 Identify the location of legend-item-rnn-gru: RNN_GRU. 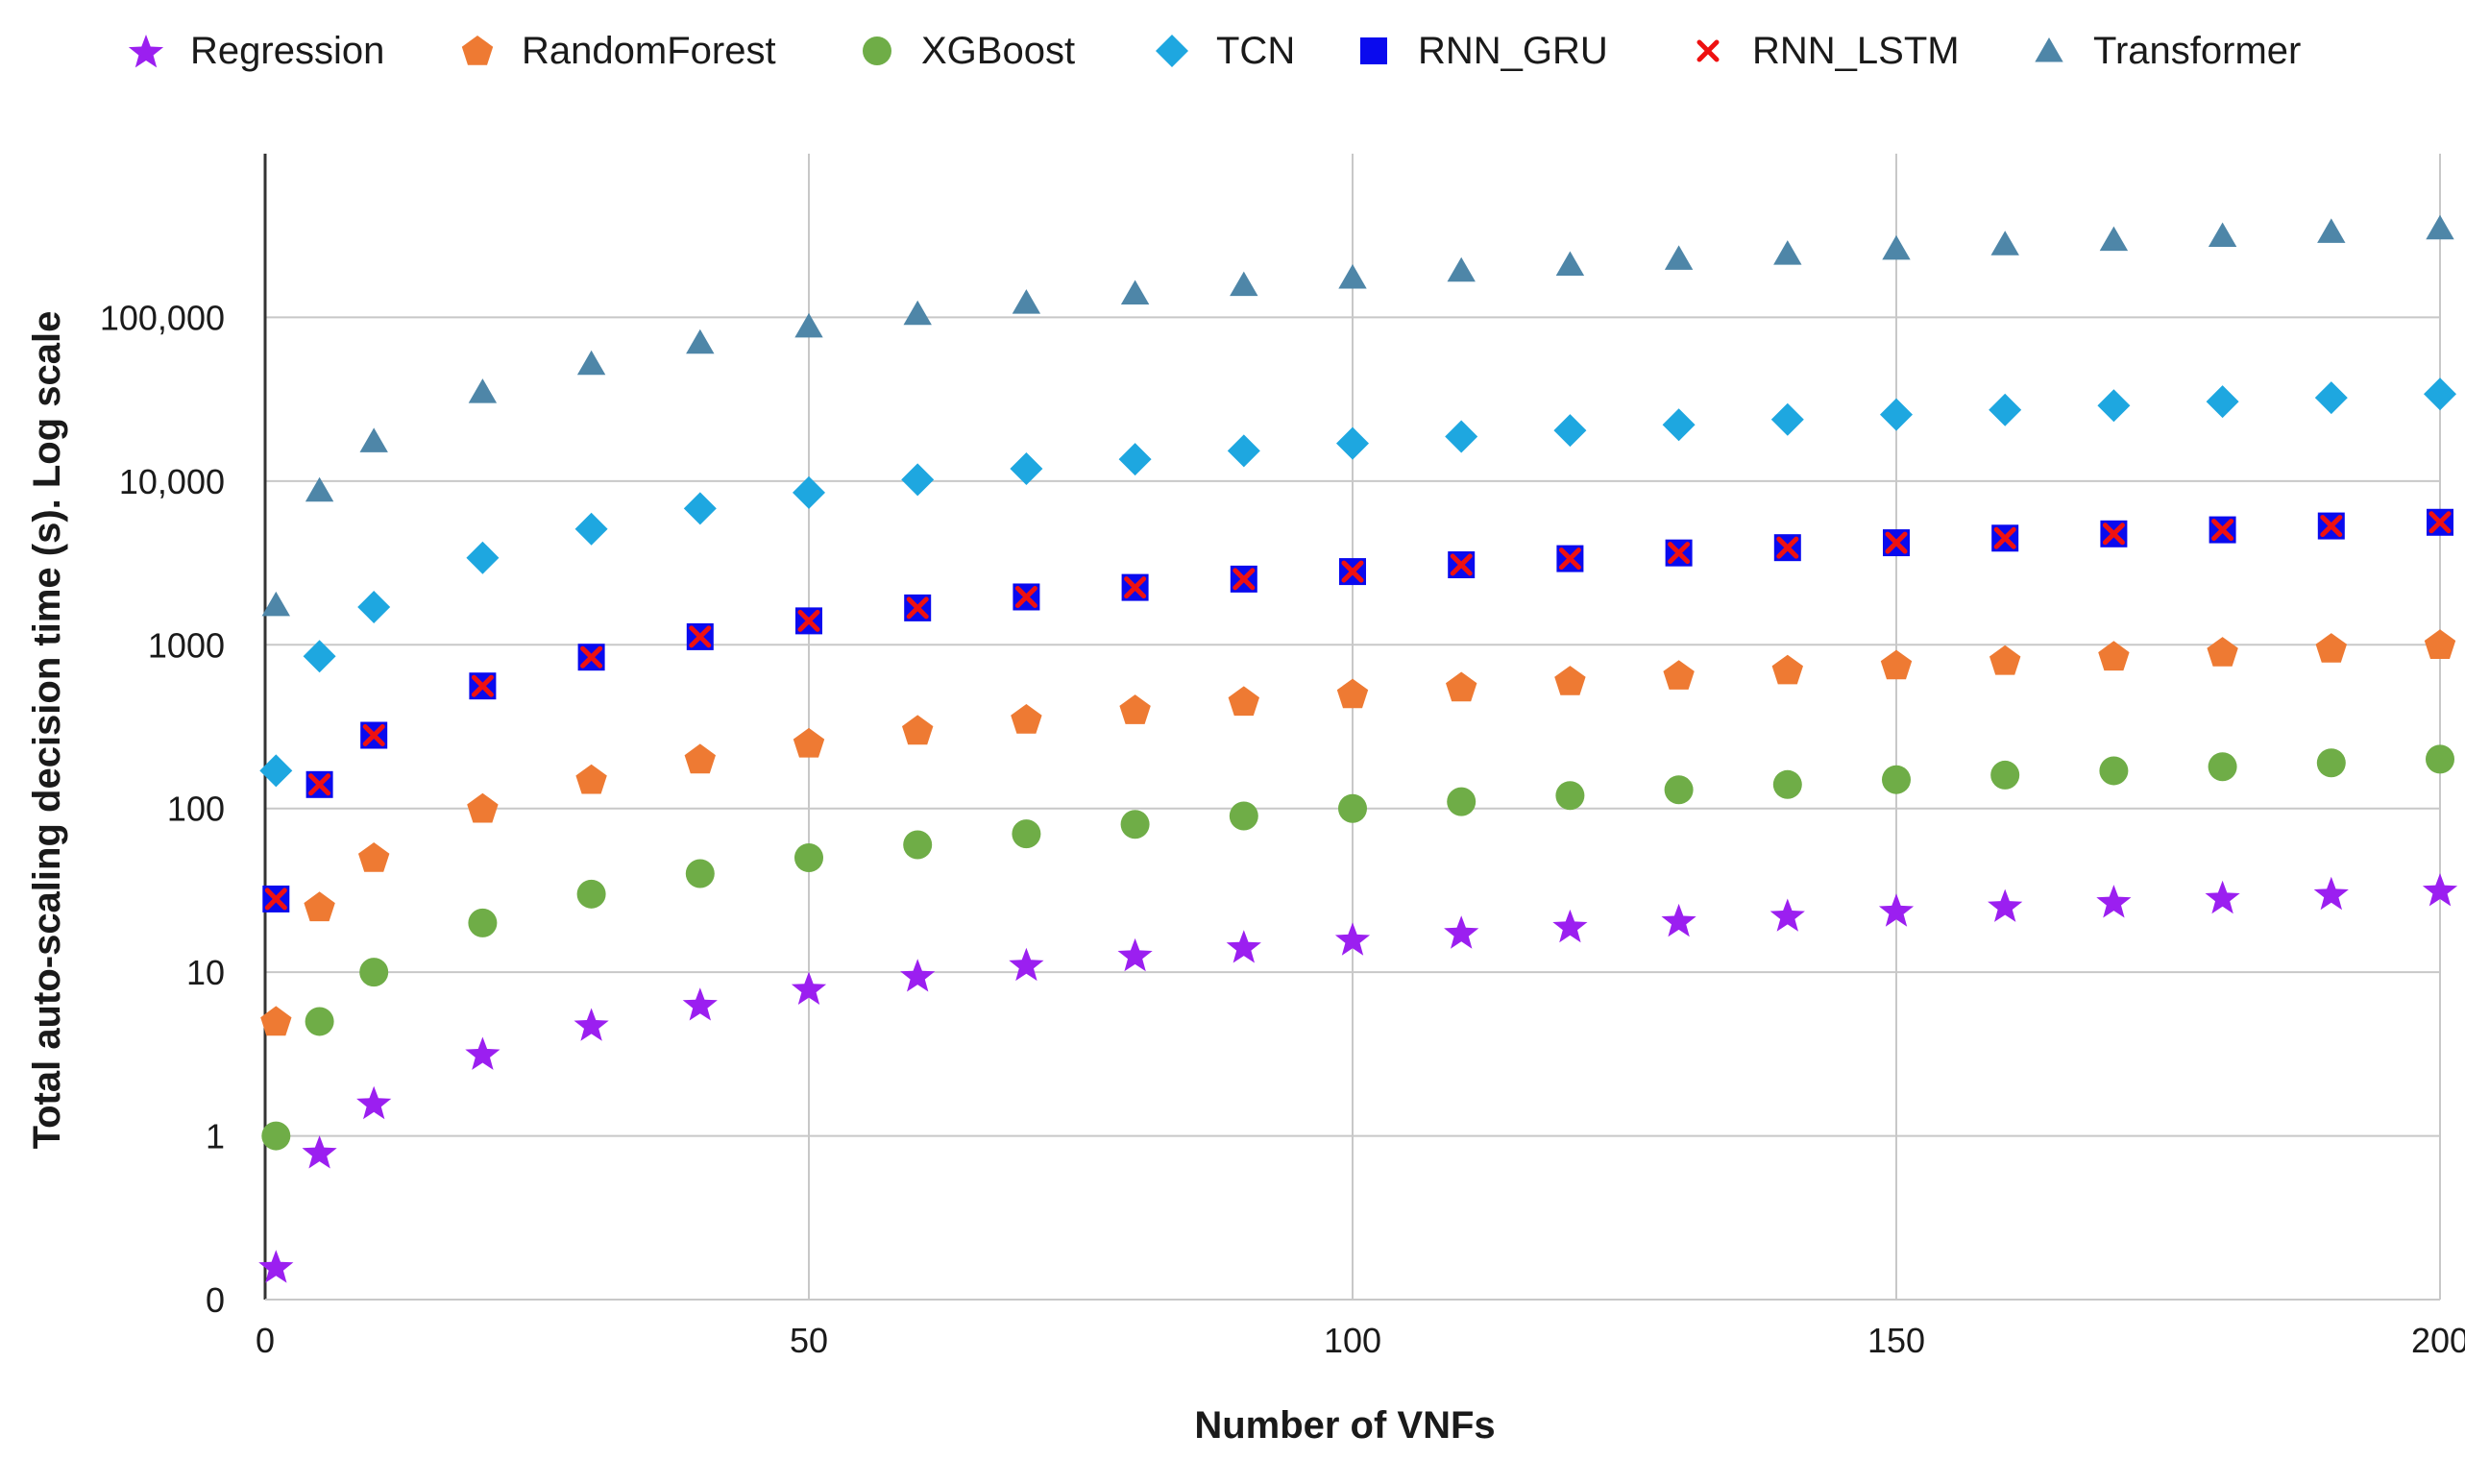
(1484, 51).